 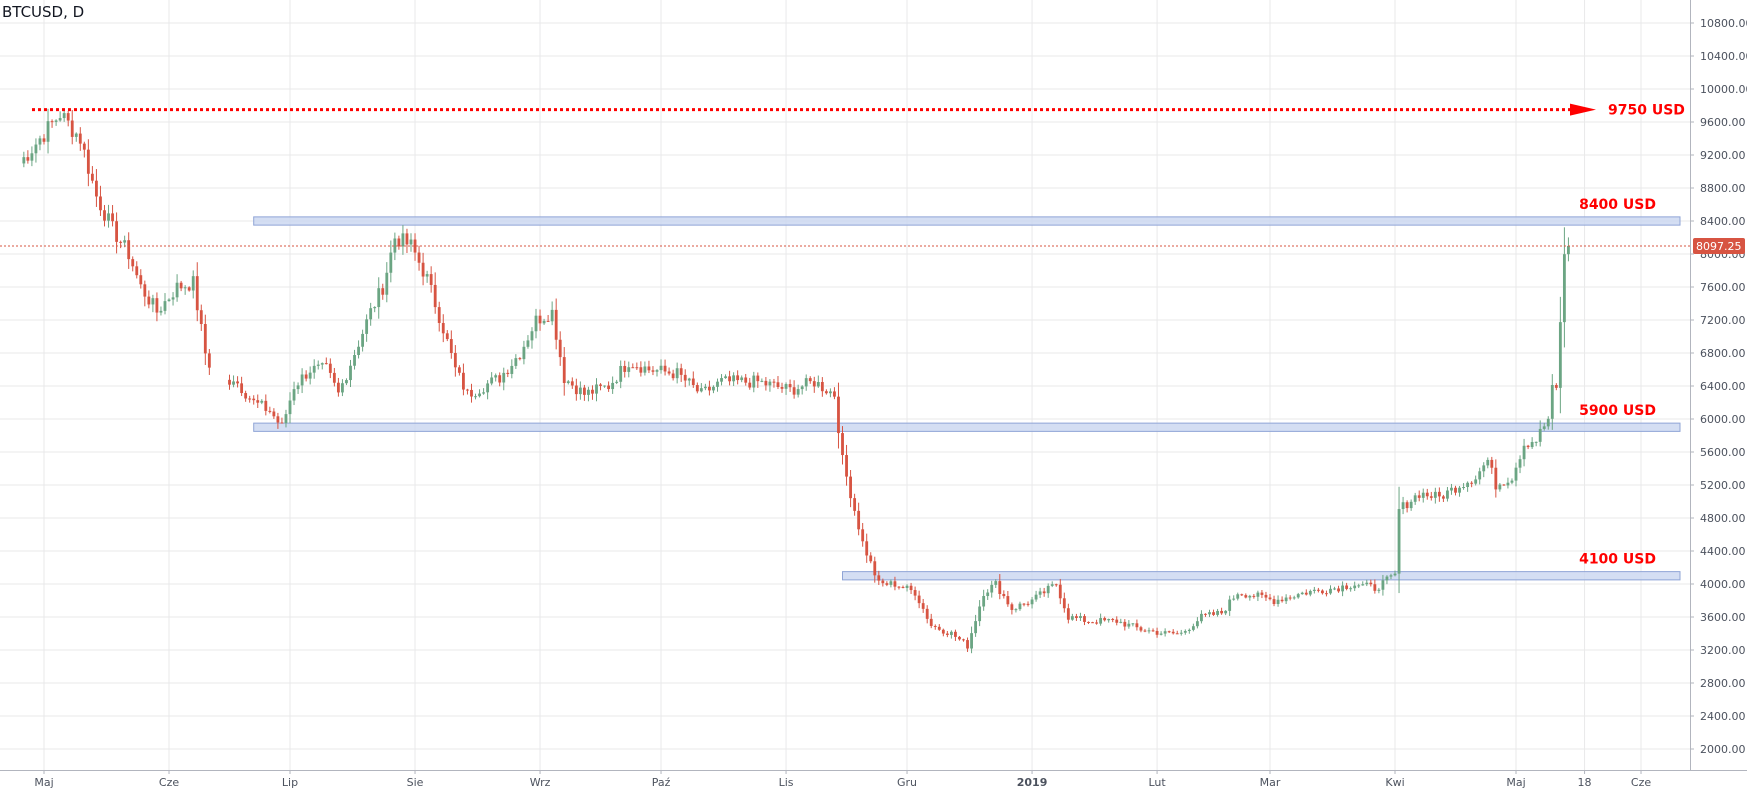 I want to click on time-tick-label: Gru, so click(x=907, y=782).